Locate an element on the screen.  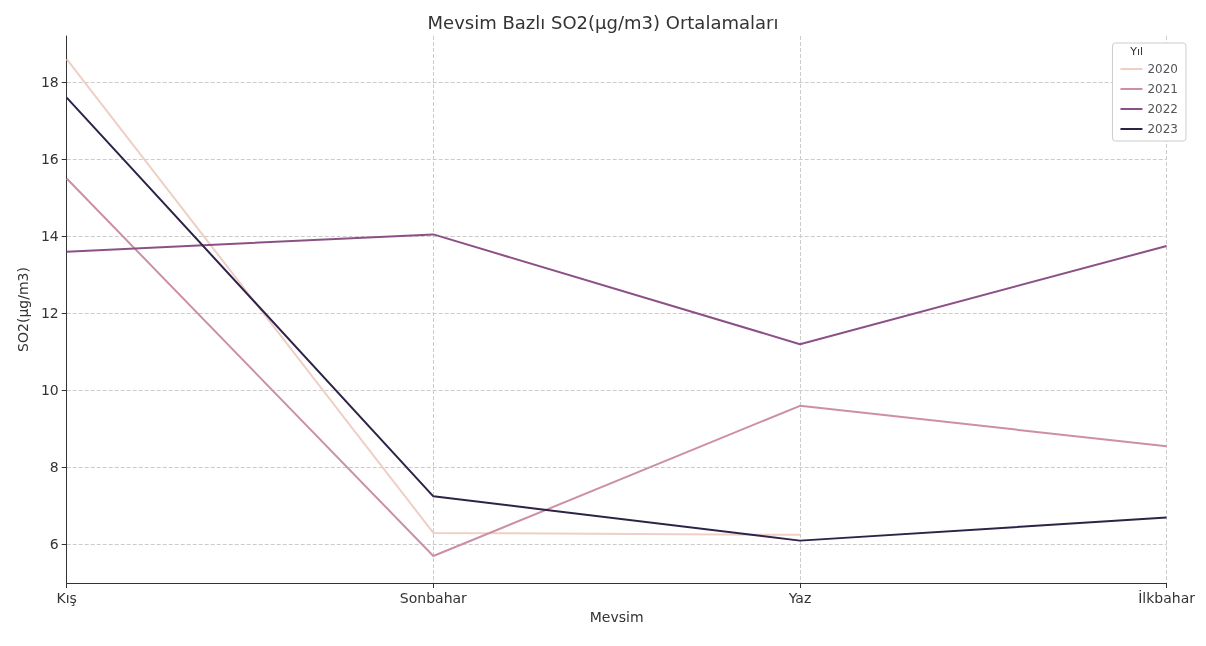
y-tick-label: 18 is located at coordinates (49, 82).